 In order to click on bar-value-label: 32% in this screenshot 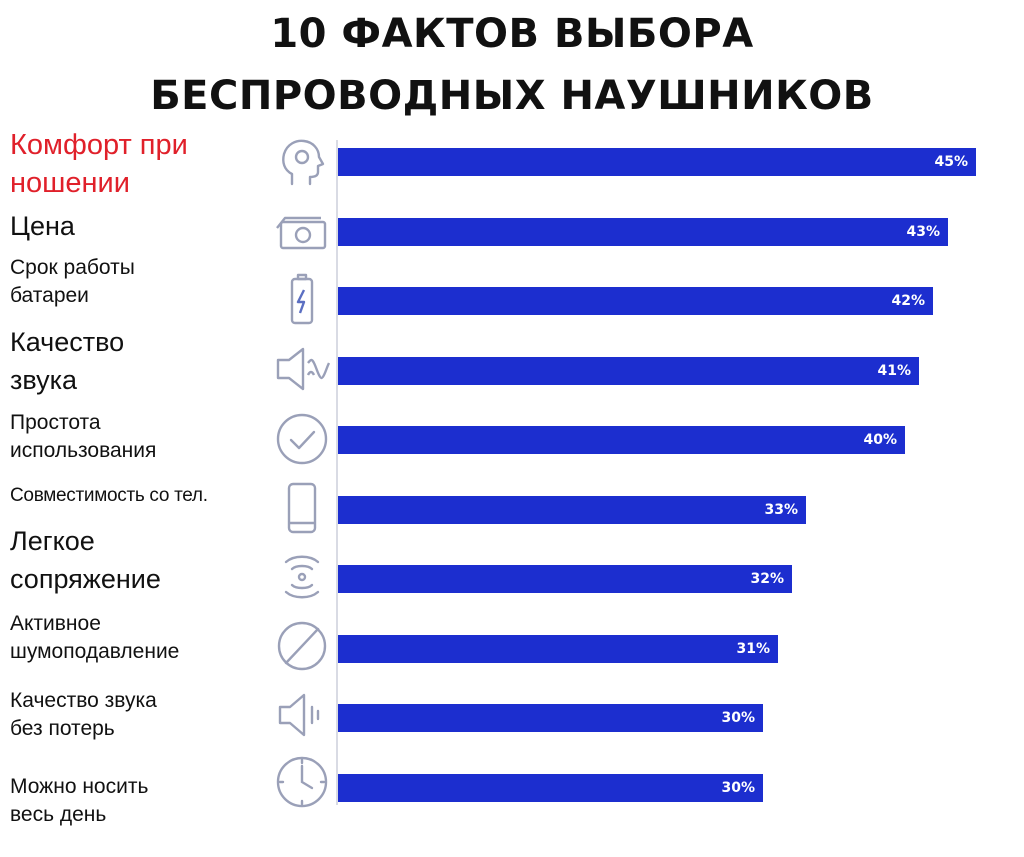, I will do `click(767, 579)`.